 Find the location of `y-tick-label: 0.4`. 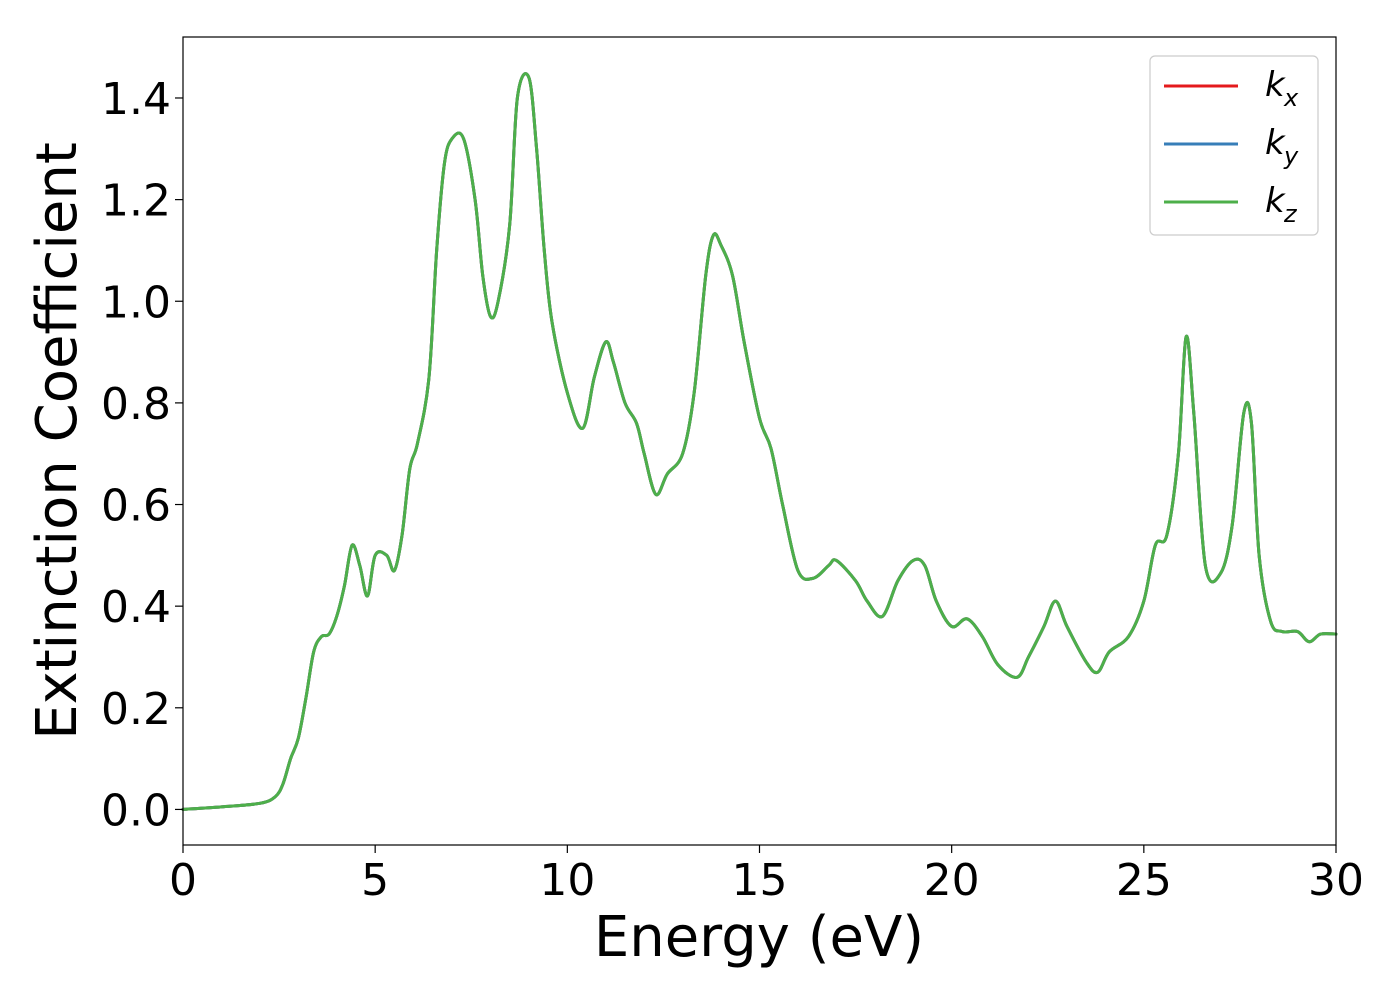

y-tick-label: 0.4 is located at coordinates (136, 607).